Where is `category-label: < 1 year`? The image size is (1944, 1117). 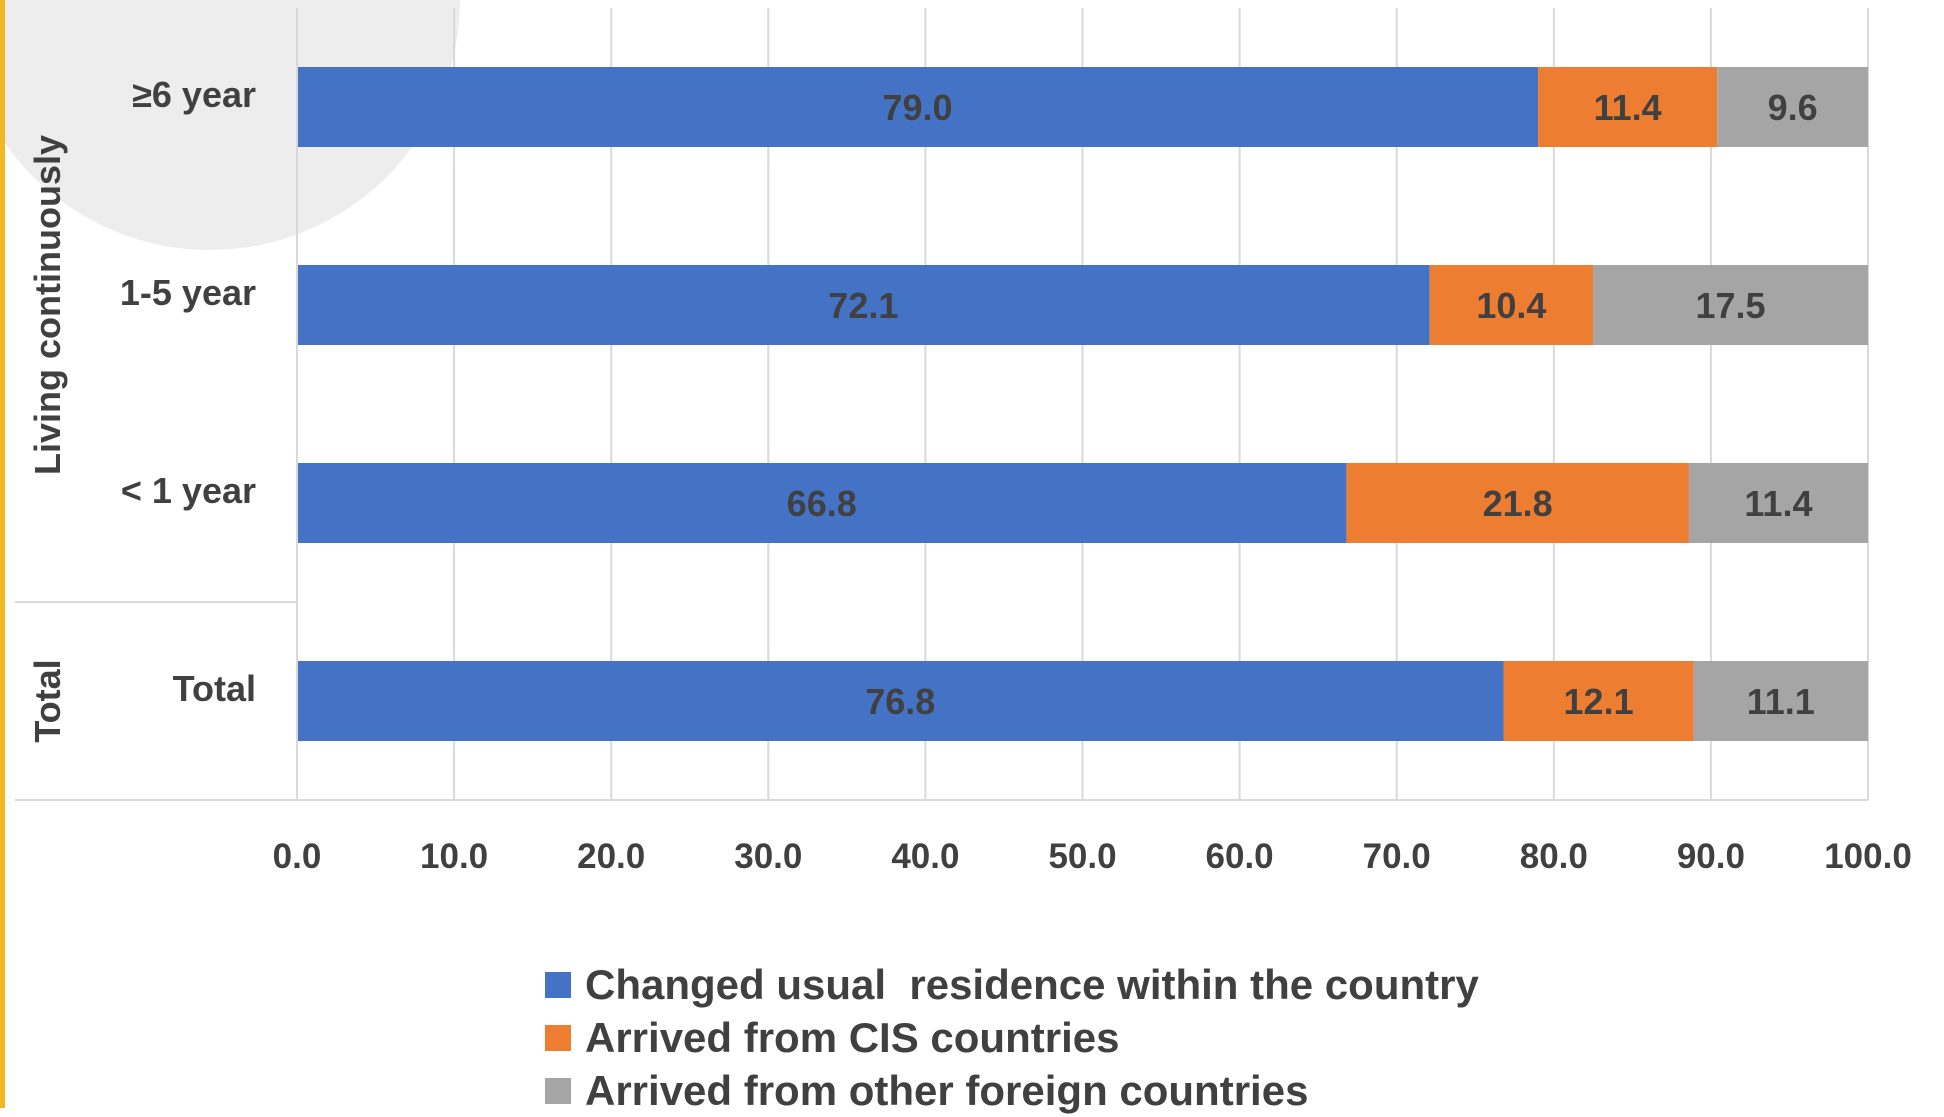
category-label: < 1 year is located at coordinates (188, 490).